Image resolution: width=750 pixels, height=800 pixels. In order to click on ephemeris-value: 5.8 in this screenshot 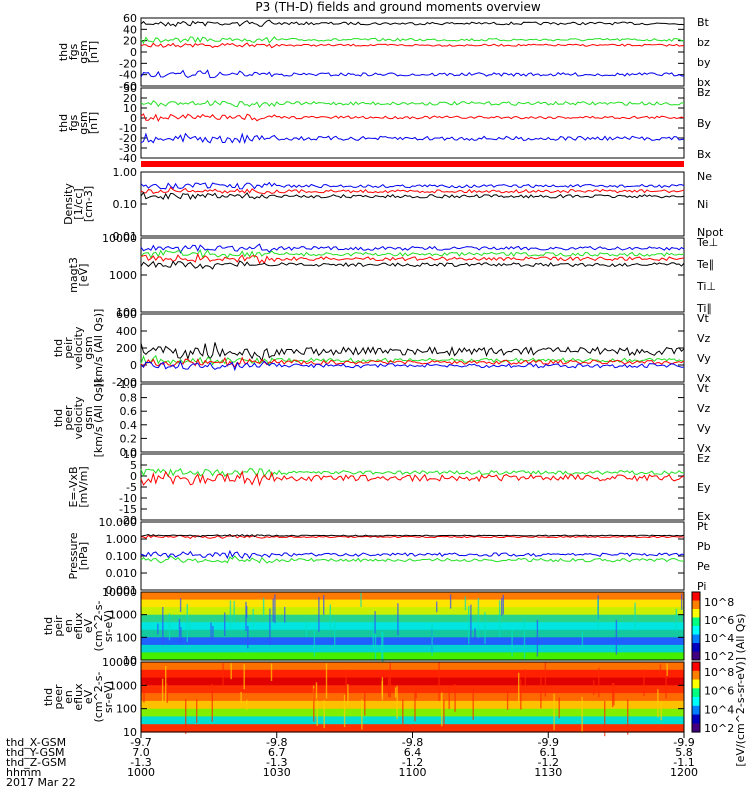, I will do `click(684, 752)`.